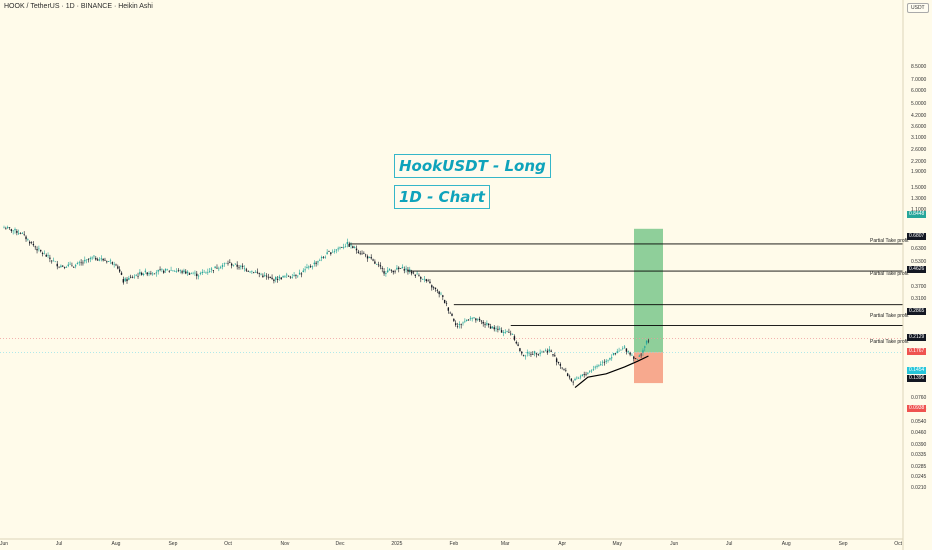 The image size is (932, 550). Describe the element at coordinates (919, 455) in the screenshot. I see `y-tick-label: 0.0335` at that location.